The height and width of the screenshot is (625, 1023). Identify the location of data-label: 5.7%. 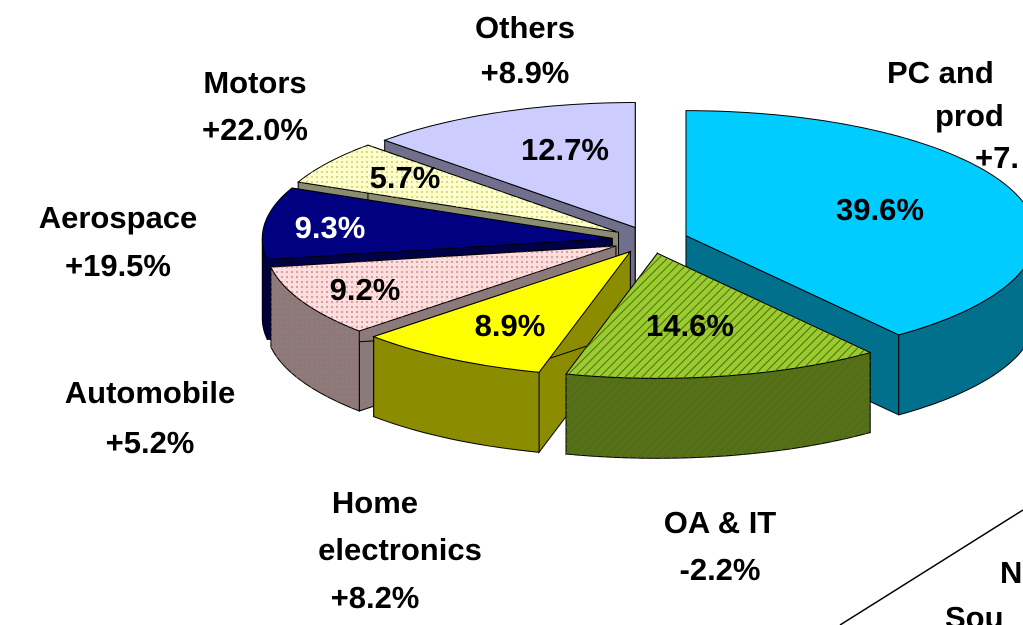
(405, 177).